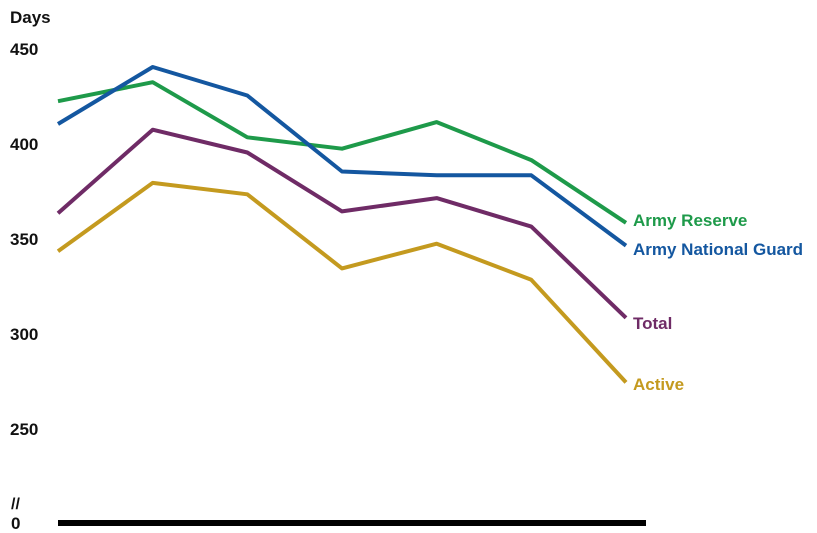 This screenshot has width=817, height=533. Describe the element at coordinates (15, 523) in the screenshot. I see `y-tick-0: 0` at that location.